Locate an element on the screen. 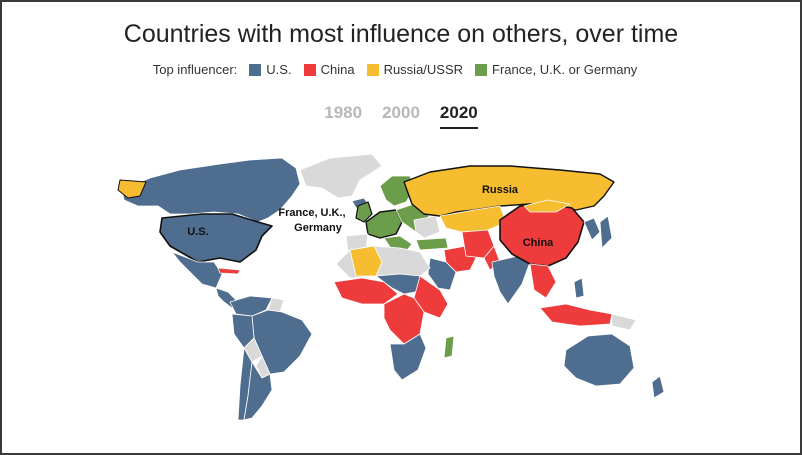 This screenshot has width=802, height=455. kazakhstan is located at coordinates (473, 219).